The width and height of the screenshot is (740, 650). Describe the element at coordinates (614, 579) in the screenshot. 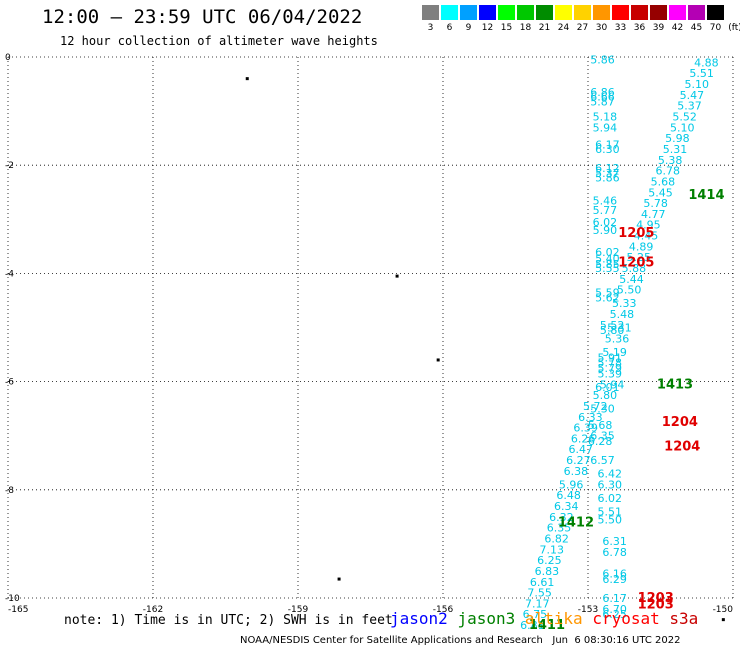

I see `swh-value: 6.29` at that location.